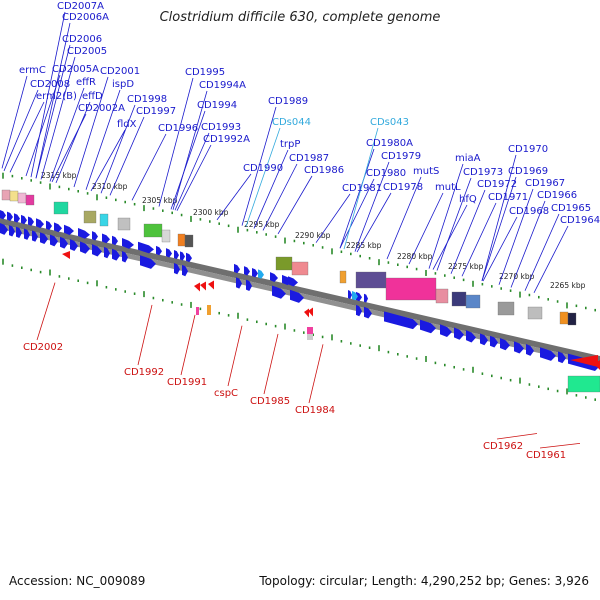 This screenshot has height=600, width=600. Describe the element at coordinates (497, 184) in the screenshot. I see `gene-label: CD1972` at that location.